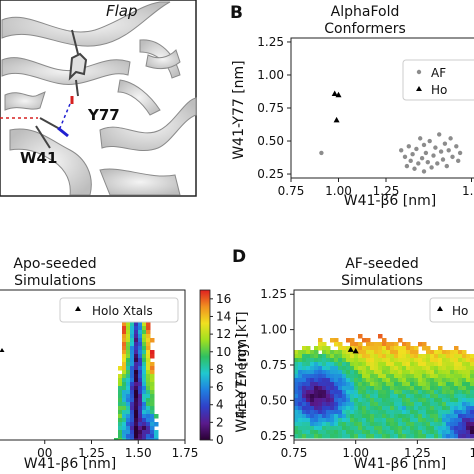 This screenshot has width=474, height=474. What do you see at coordinates (440, 308) in the screenshot?
I see `panel-d-legend-marker` at bounding box center [440, 308].